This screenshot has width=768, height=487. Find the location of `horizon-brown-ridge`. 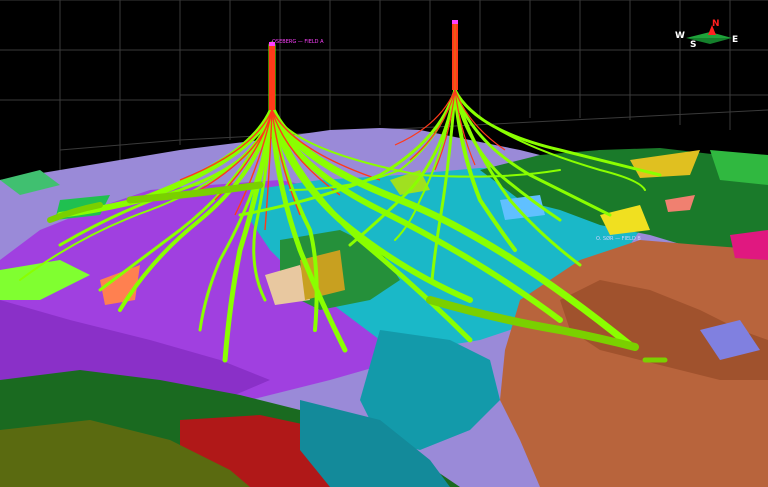

horizon-brown-ridge is located at coordinates (664, 330).